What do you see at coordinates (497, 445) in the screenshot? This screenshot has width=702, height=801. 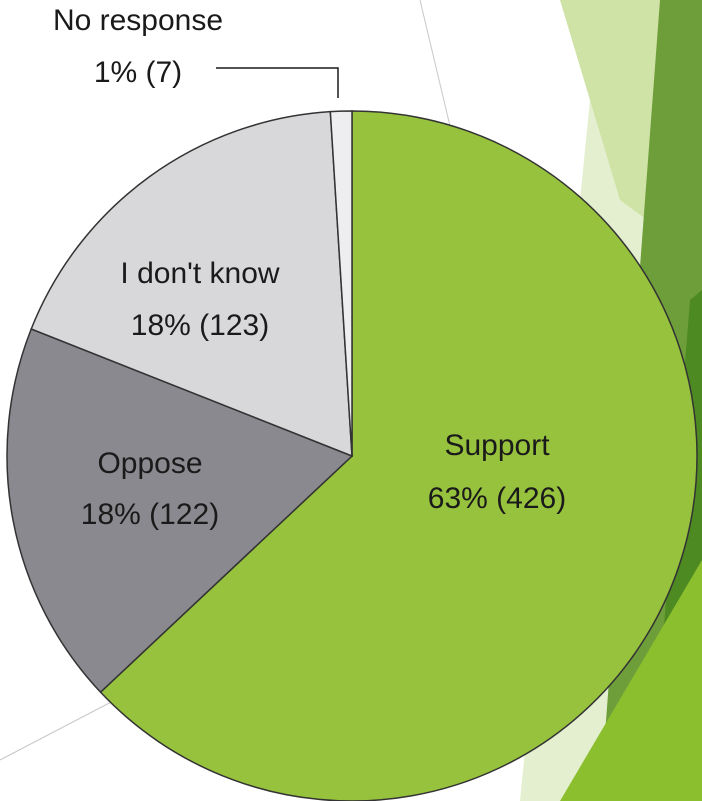 I see `slice-name: Support` at bounding box center [497, 445].